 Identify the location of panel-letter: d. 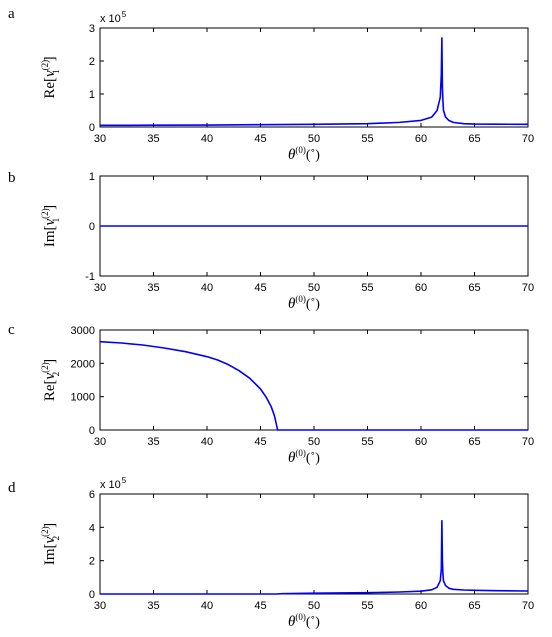
(12, 488).